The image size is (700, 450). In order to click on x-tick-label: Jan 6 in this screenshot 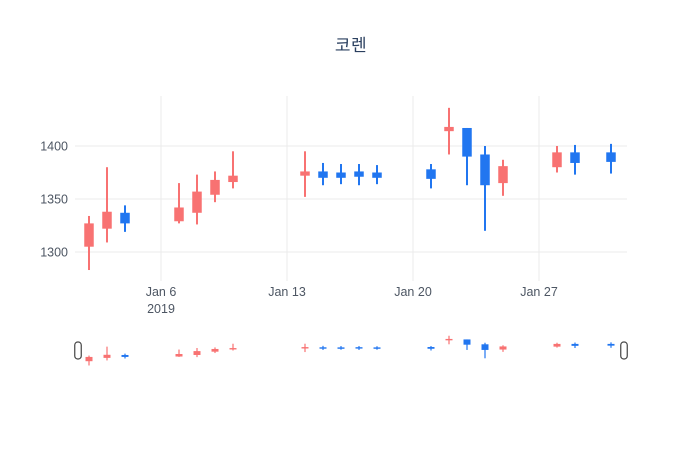, I will do `click(161, 292)`.